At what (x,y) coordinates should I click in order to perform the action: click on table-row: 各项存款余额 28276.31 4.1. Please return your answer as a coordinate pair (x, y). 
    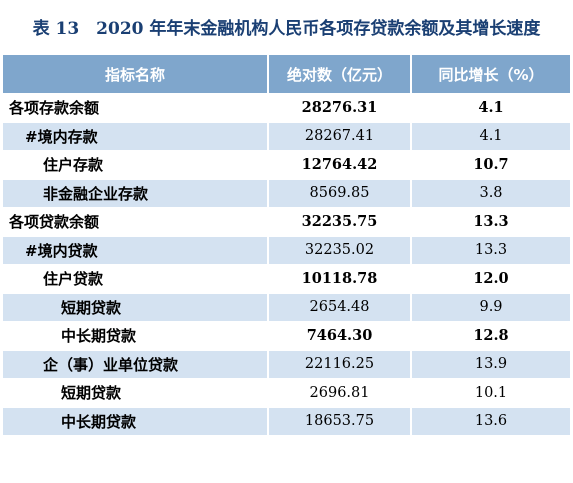
    Looking at the image, I should click on (286, 108).